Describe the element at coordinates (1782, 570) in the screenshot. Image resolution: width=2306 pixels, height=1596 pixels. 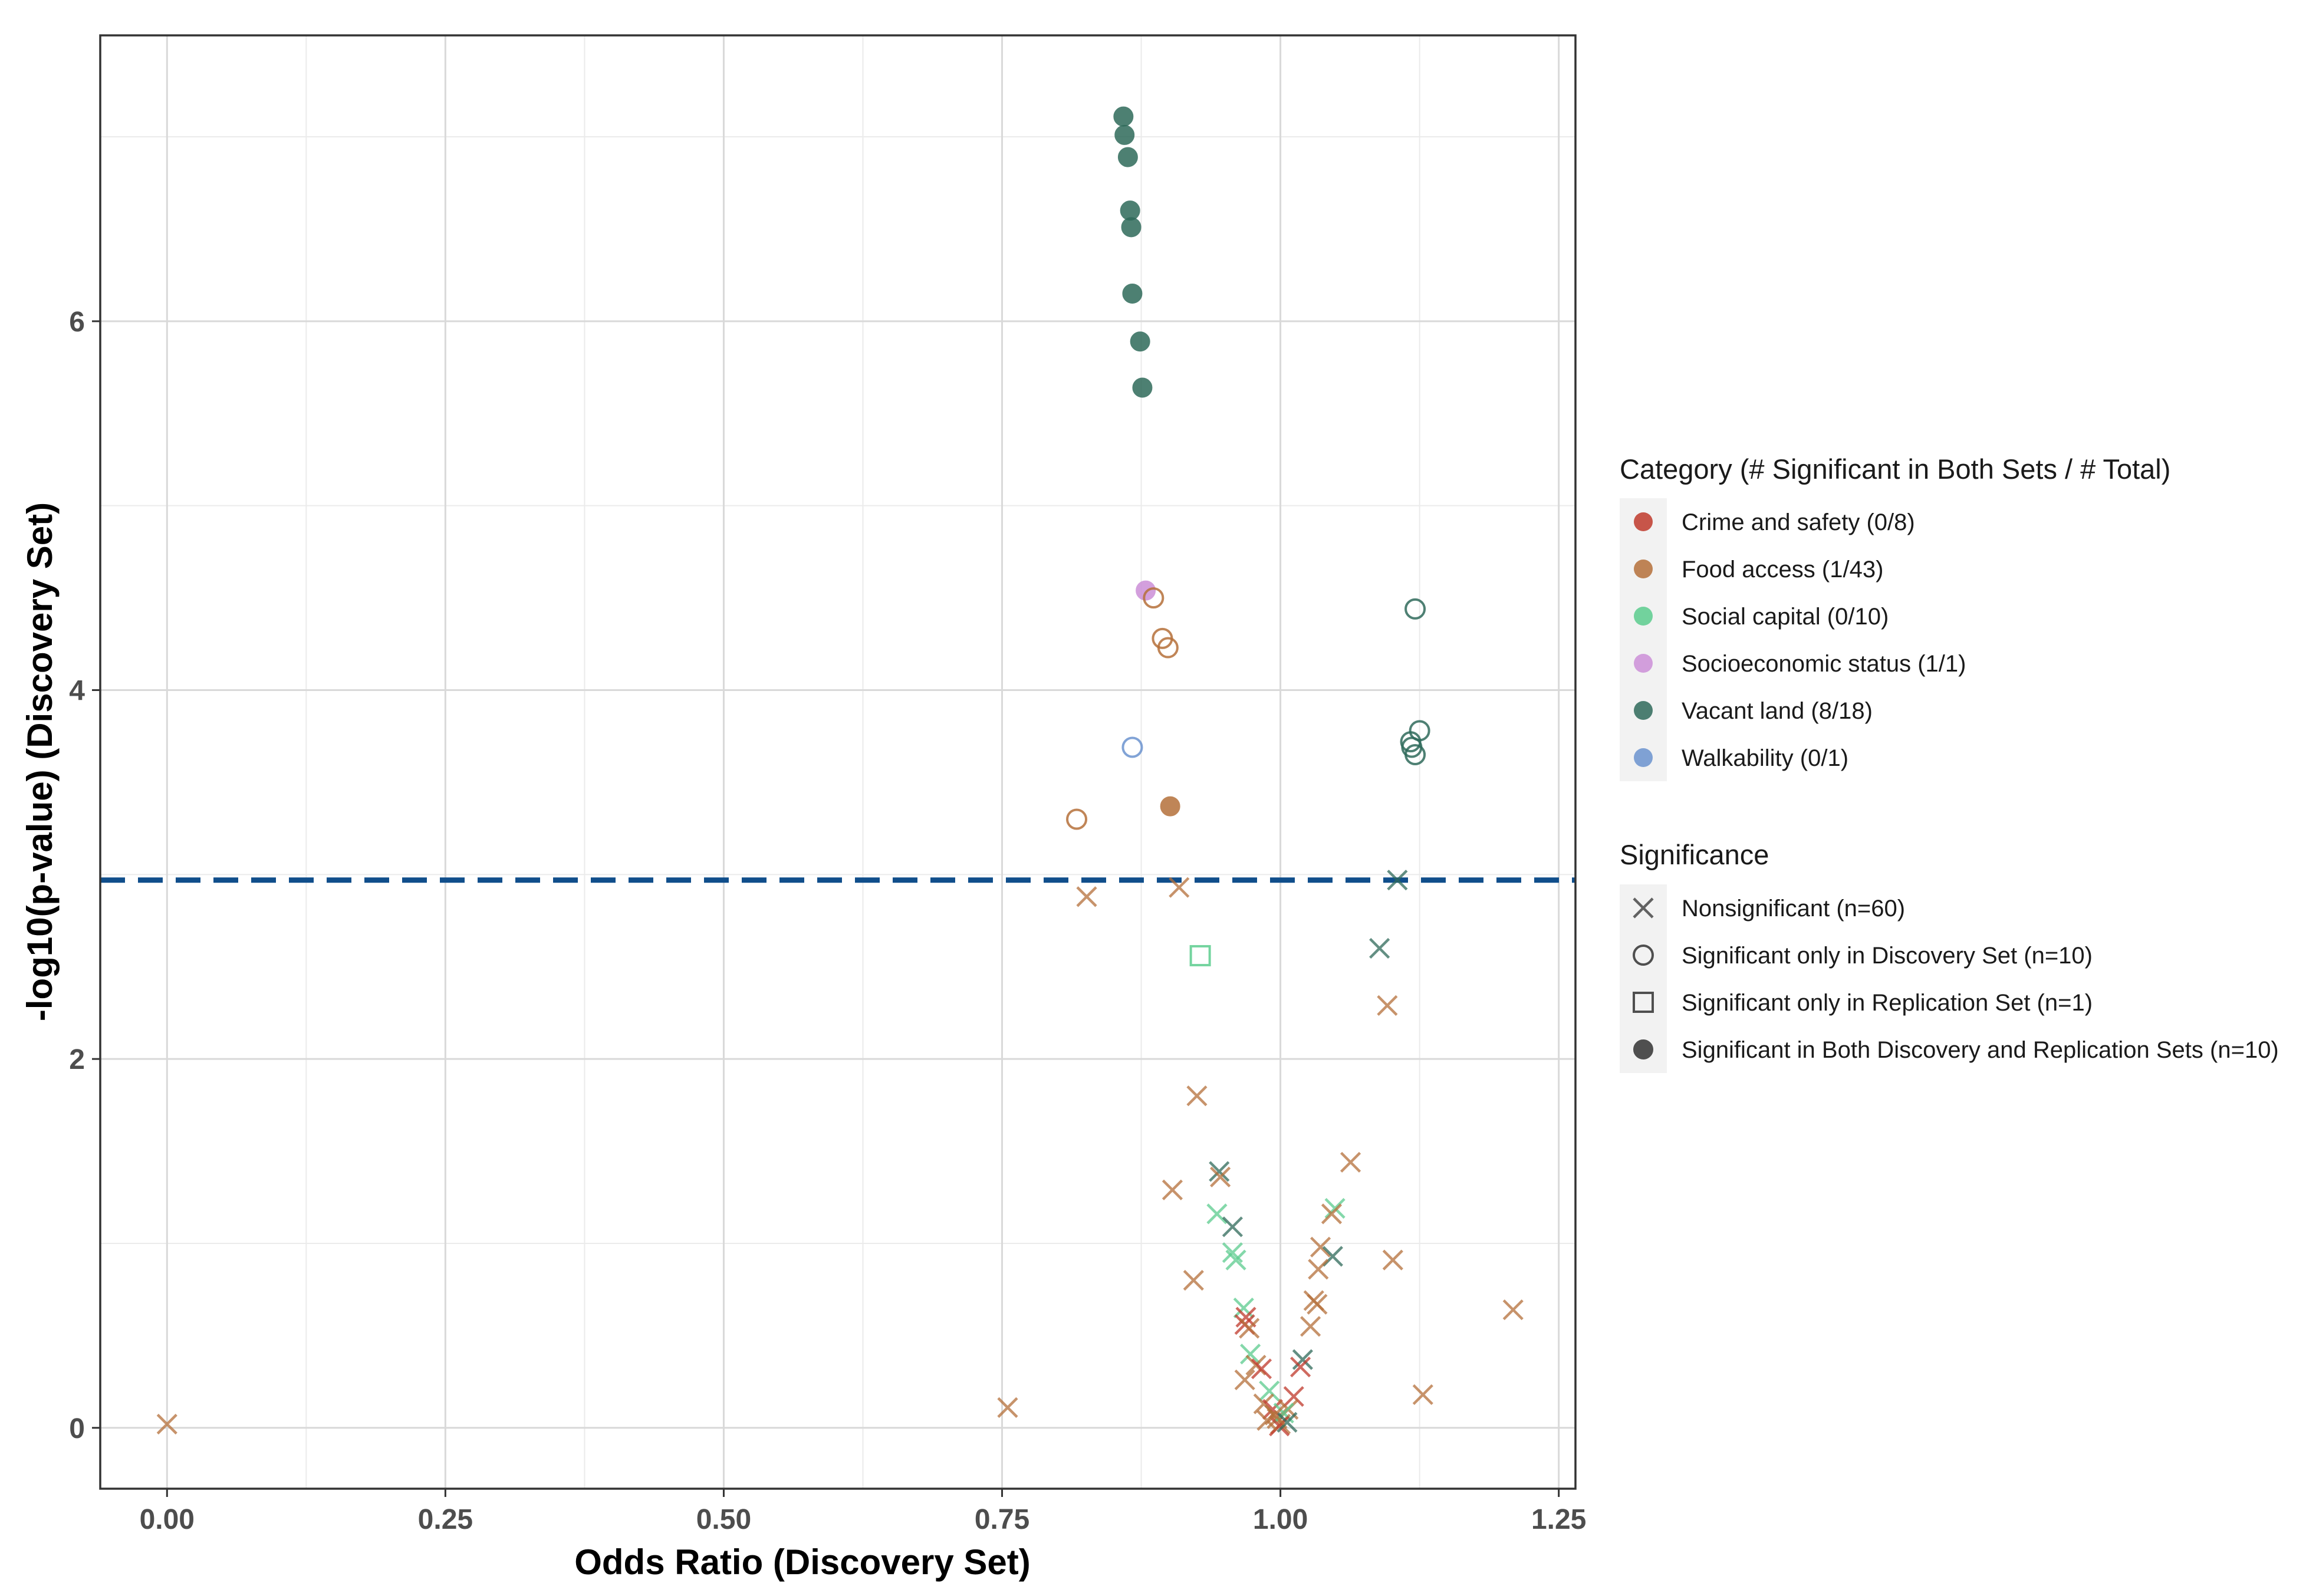
I see `legend-label-food: Food access (1/43)` at that location.